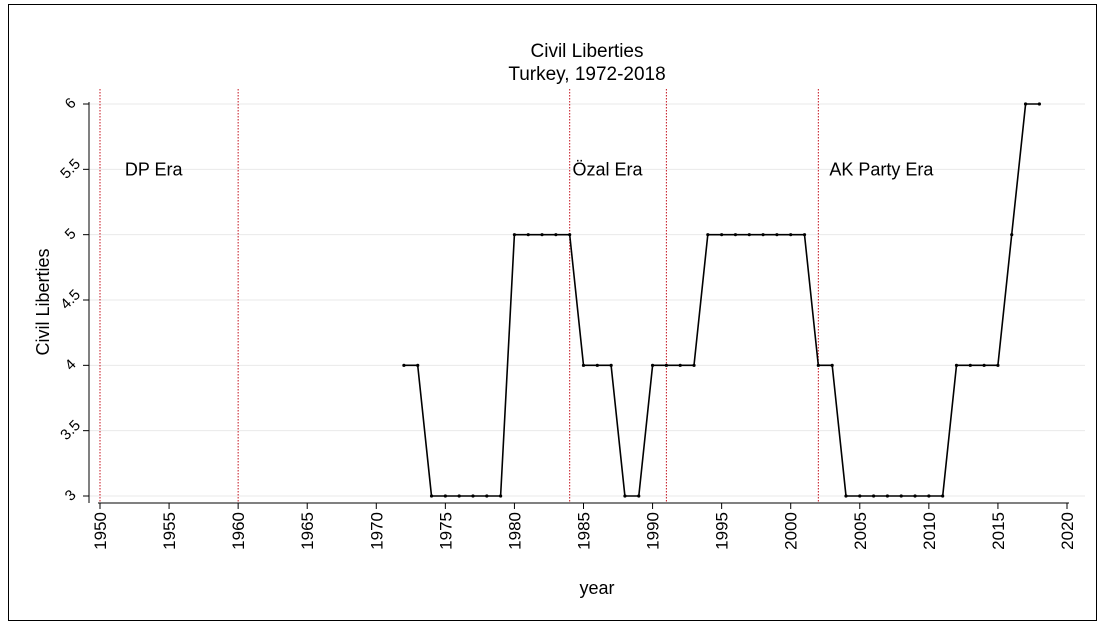 Image resolution: width=1103 pixels, height=629 pixels. What do you see at coordinates (777, 235) in the screenshot?
I see `data-point-1999` at bounding box center [777, 235].